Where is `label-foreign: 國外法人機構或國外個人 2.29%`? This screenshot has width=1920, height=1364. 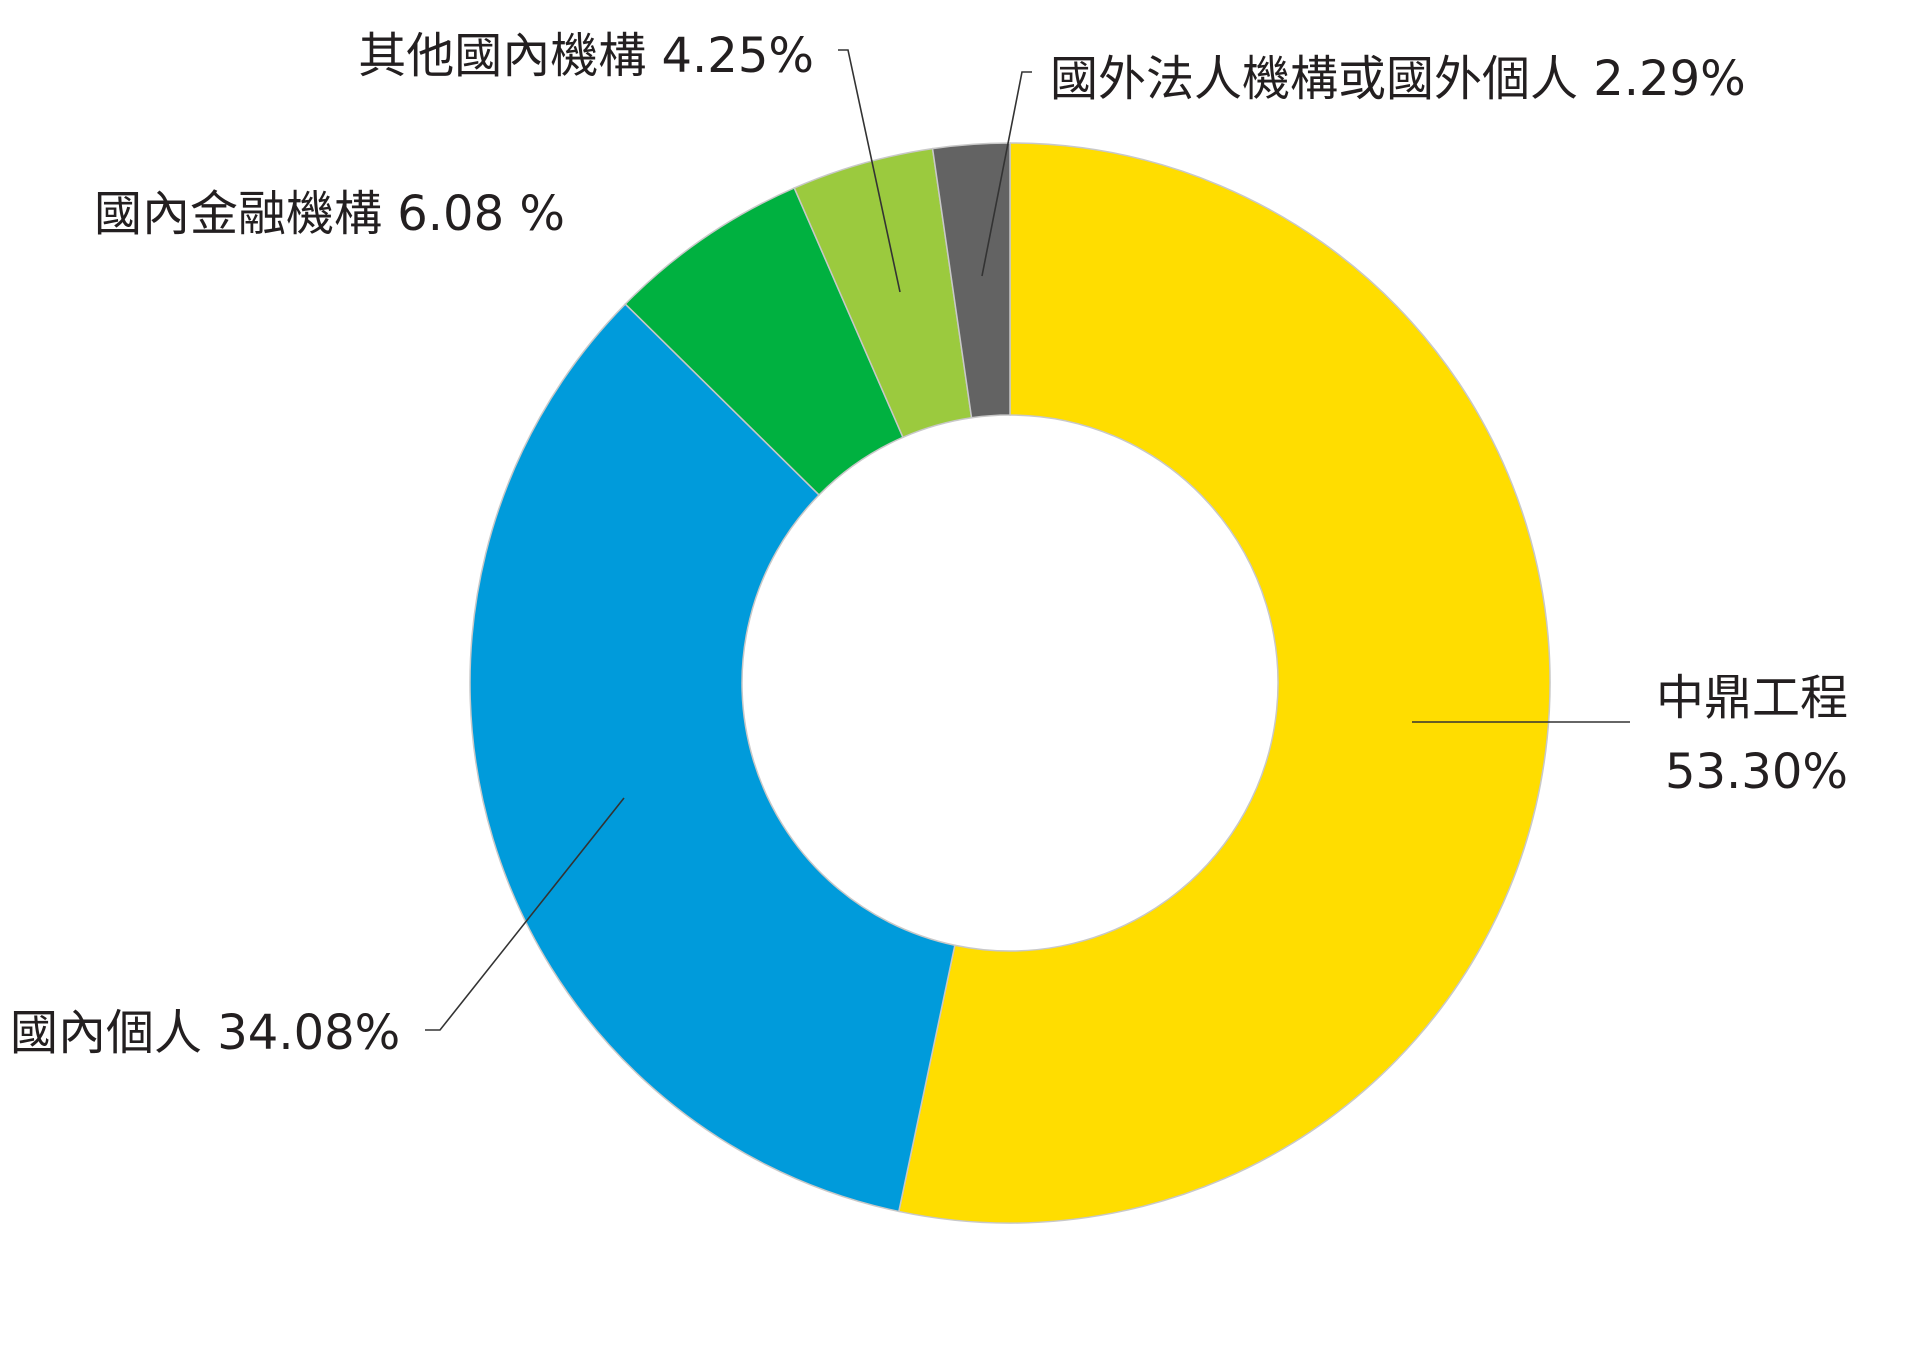
label-foreign: 國外法人機構或國外個人 2.29% is located at coordinates (1398, 79).